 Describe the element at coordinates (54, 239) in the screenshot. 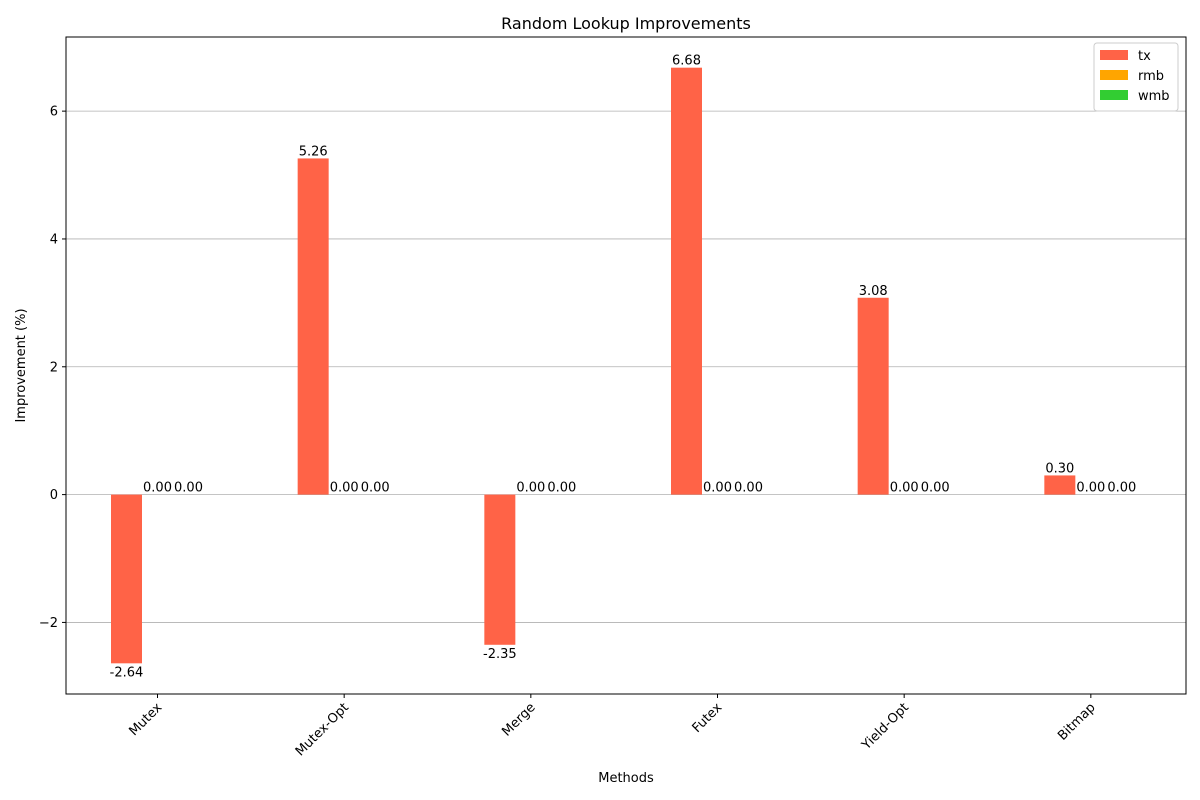

I see `y-tick-label: 4` at that location.